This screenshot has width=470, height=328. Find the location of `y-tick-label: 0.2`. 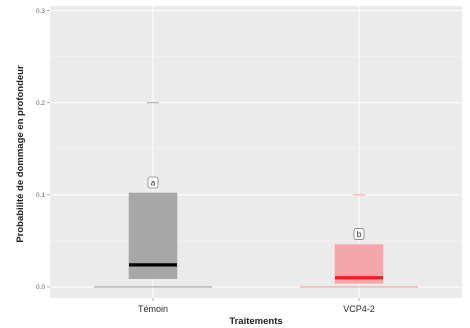

y-tick-label: 0.2 is located at coordinates (40, 103).